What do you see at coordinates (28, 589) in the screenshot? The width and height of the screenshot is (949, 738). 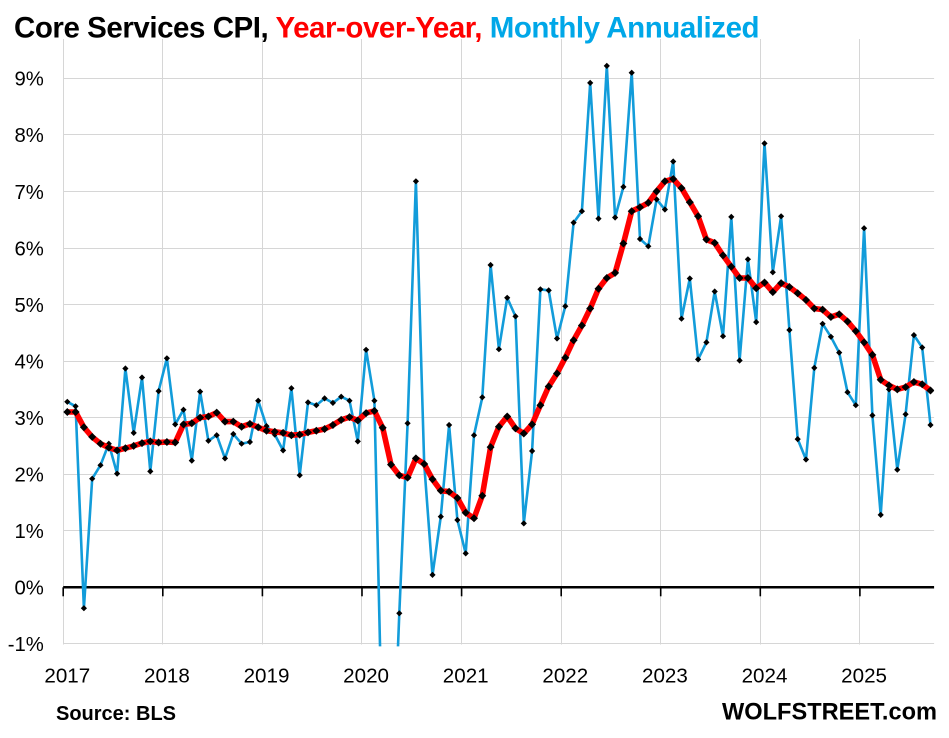 I see `svg-text: 0%` at bounding box center [28, 589].